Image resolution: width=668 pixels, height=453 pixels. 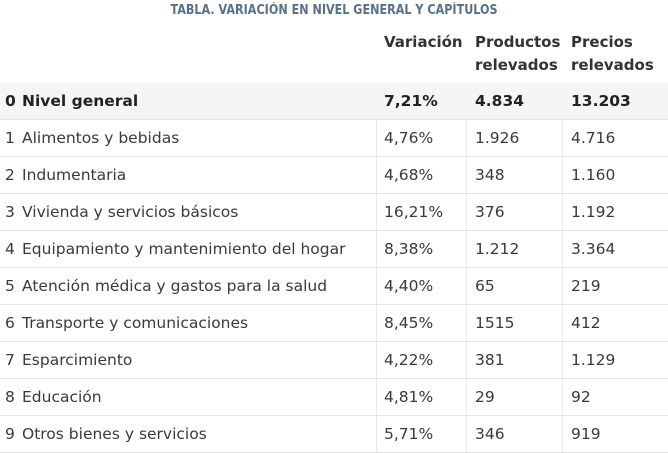 What do you see at coordinates (409, 397) in the screenshot?
I see `row-variacion: 4,81%` at bounding box center [409, 397].